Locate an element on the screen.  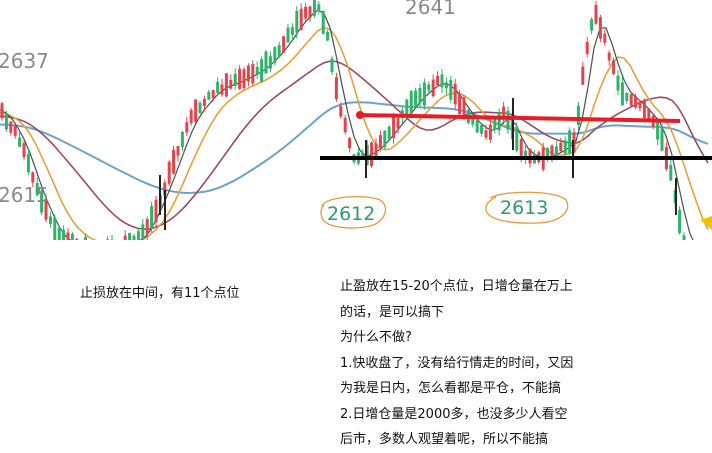
note-line-3: 为什么不做? is located at coordinates (490, 338).